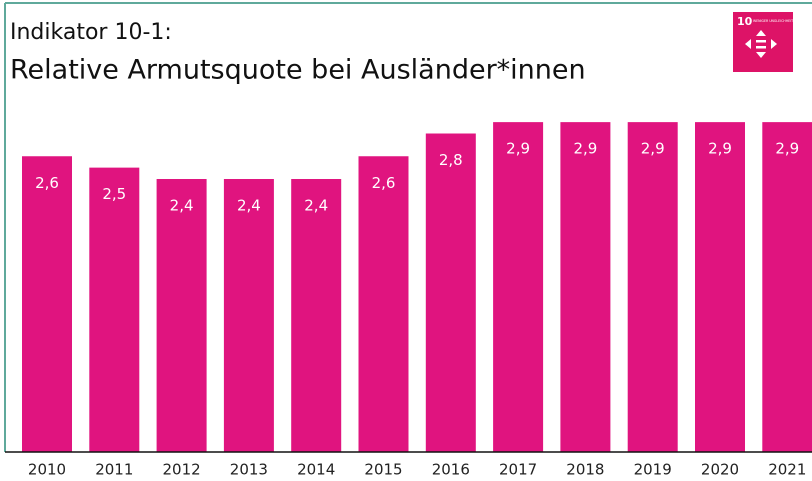 This screenshot has width=812, height=481. Describe the element at coordinates (47, 470) in the screenshot. I see `x-tick-label: 2010` at that location.